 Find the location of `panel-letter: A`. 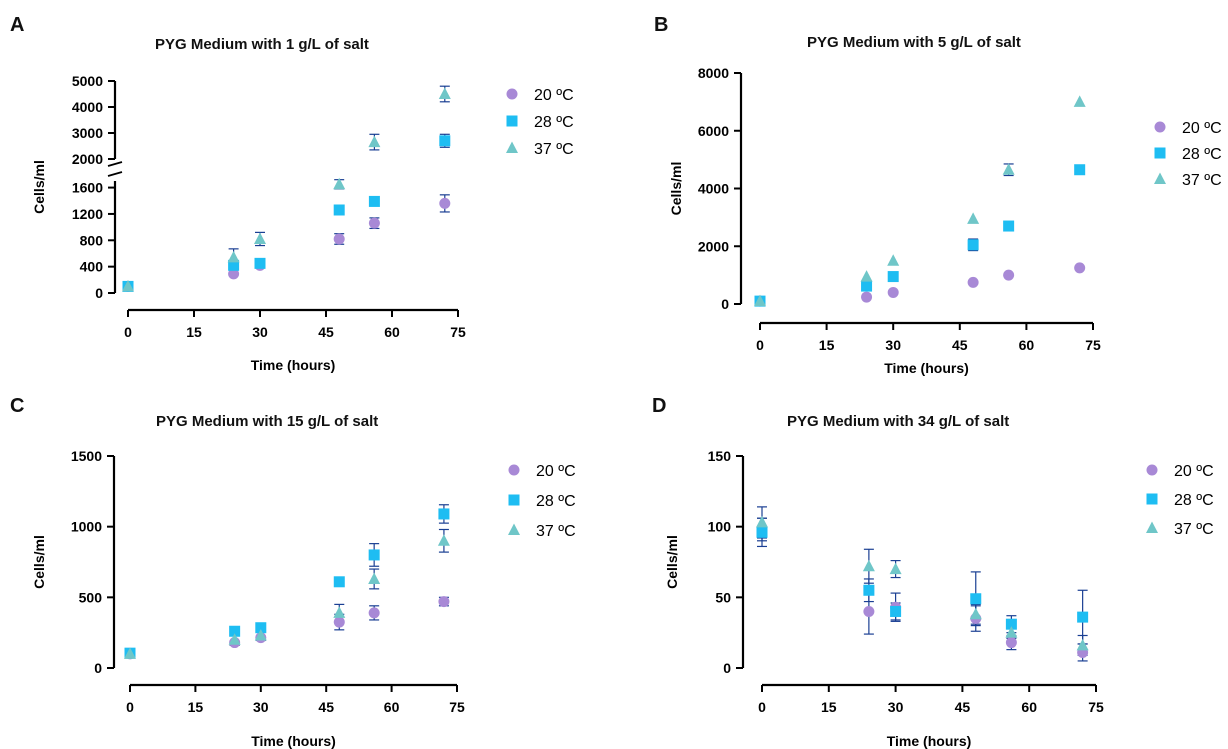

panel-letter: A is located at coordinates (17, 25).